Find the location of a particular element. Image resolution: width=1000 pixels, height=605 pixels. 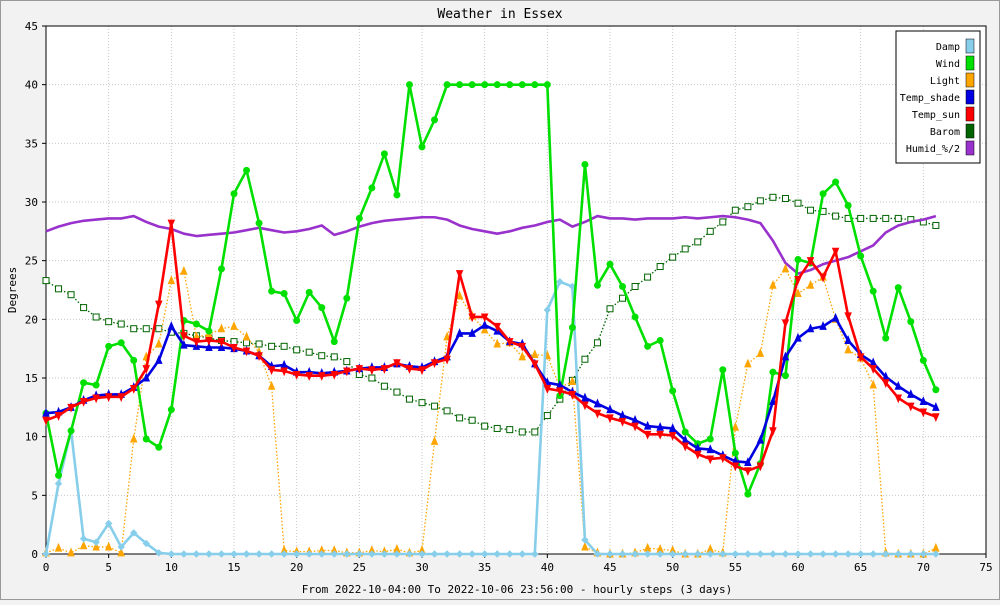

x-tick-label: 60 is located at coordinates (797, 567).